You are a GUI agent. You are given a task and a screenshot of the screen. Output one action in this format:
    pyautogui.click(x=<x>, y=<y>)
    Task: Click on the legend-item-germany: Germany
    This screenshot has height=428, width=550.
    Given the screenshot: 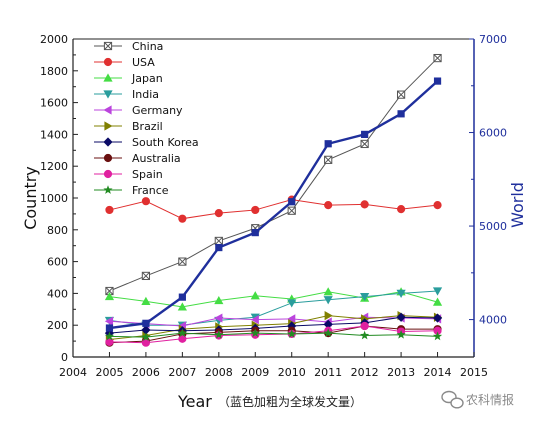 What is the action you would take?
    pyautogui.click(x=138, y=110)
    